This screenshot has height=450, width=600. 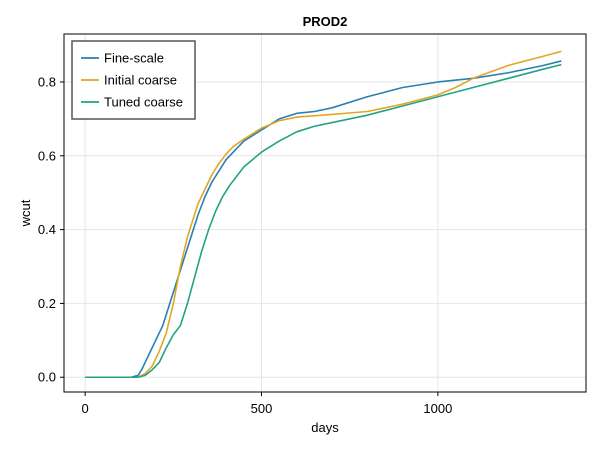 What do you see at coordinates (143, 102) in the screenshot?
I see `legend-label: Tuned coarse` at bounding box center [143, 102].